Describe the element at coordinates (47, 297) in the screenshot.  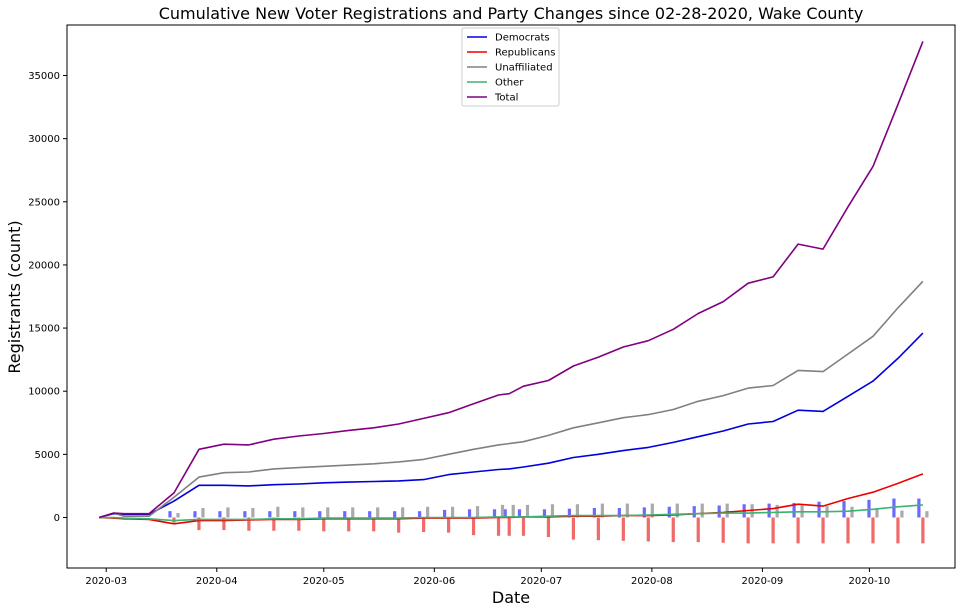
I see `y-axis: 0 5000 10000 15000 20000 25000 30000 35000` at that location.